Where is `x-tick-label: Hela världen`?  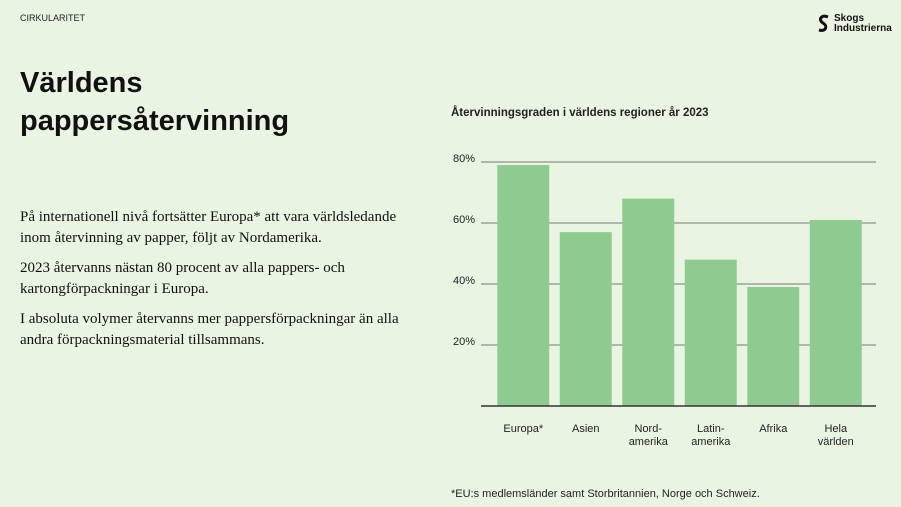
x-tick-label: Hela världen is located at coordinates (836, 435).